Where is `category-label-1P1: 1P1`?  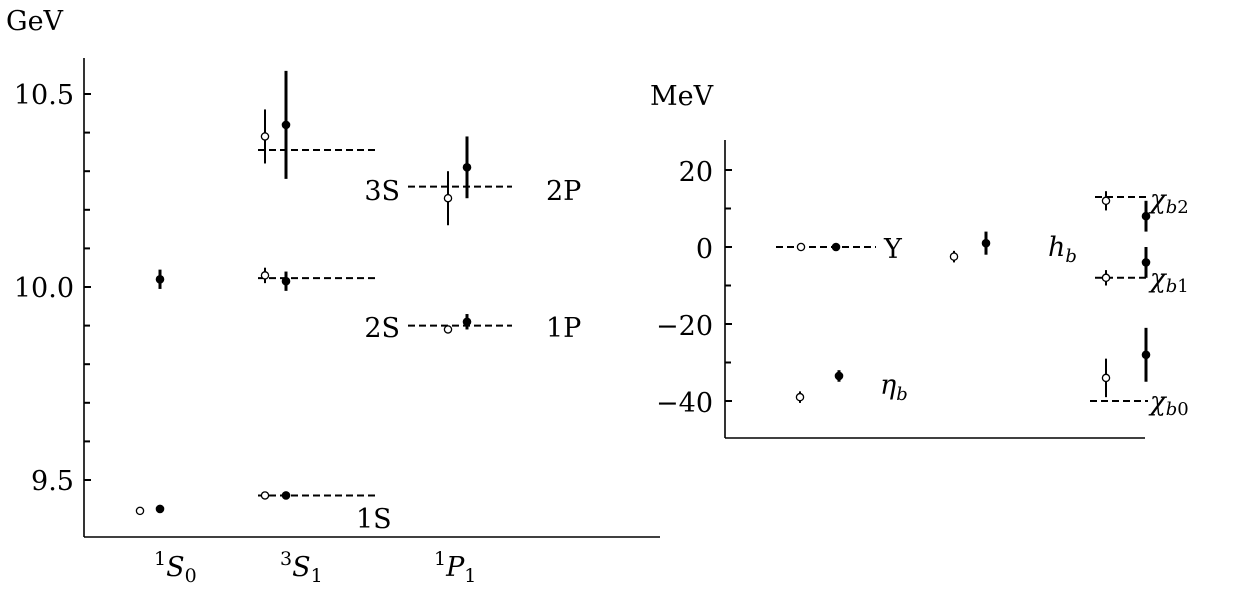
category-label-1P1: 1P1 is located at coordinates (455, 567).